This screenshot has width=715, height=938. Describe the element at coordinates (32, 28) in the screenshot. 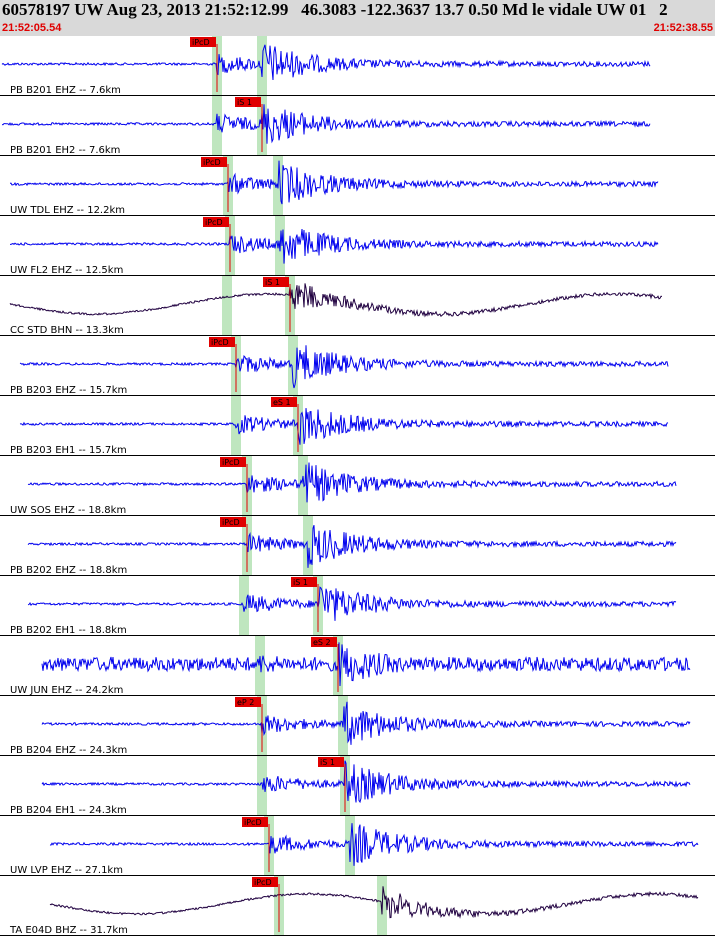

I see `start-time-label: 21:52:05.54` at that location.